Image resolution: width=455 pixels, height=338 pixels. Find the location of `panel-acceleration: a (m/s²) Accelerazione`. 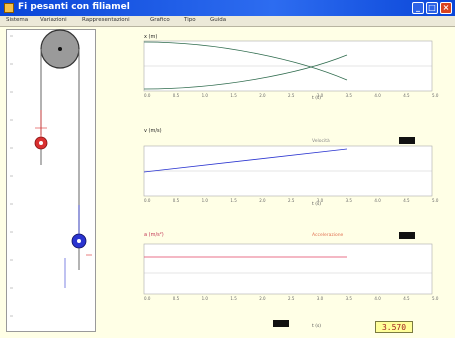

panel-acceleration: a (m/s²) Accelerazione is located at coordinates (288, 263).